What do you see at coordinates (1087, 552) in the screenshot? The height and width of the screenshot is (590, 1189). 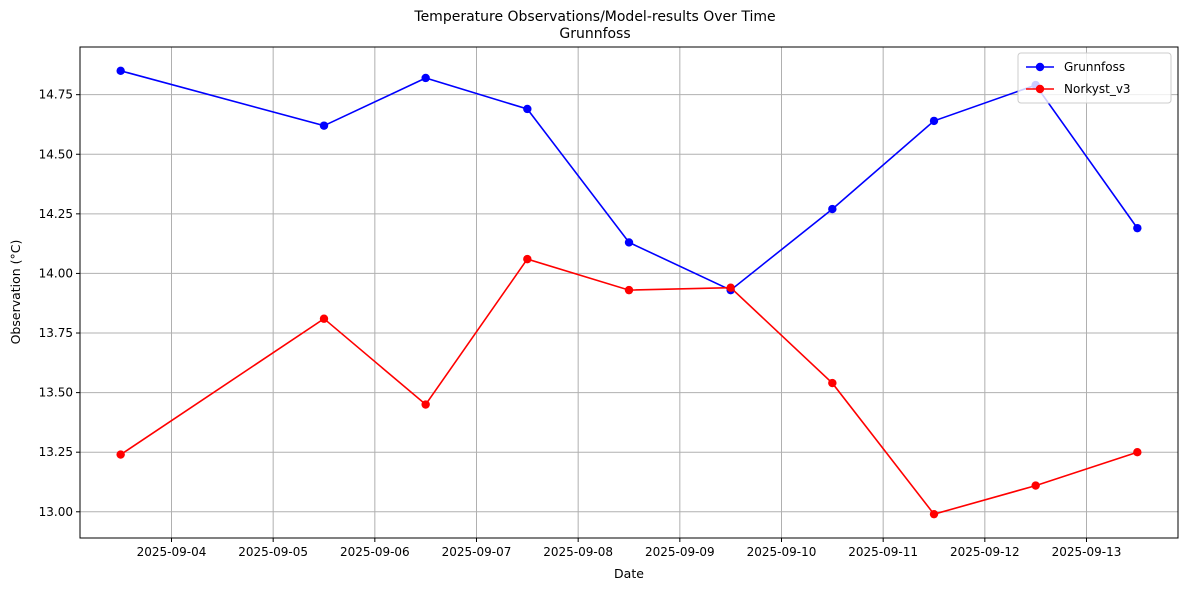 I see `x-tick-label: 2025-09-13` at bounding box center [1087, 552].